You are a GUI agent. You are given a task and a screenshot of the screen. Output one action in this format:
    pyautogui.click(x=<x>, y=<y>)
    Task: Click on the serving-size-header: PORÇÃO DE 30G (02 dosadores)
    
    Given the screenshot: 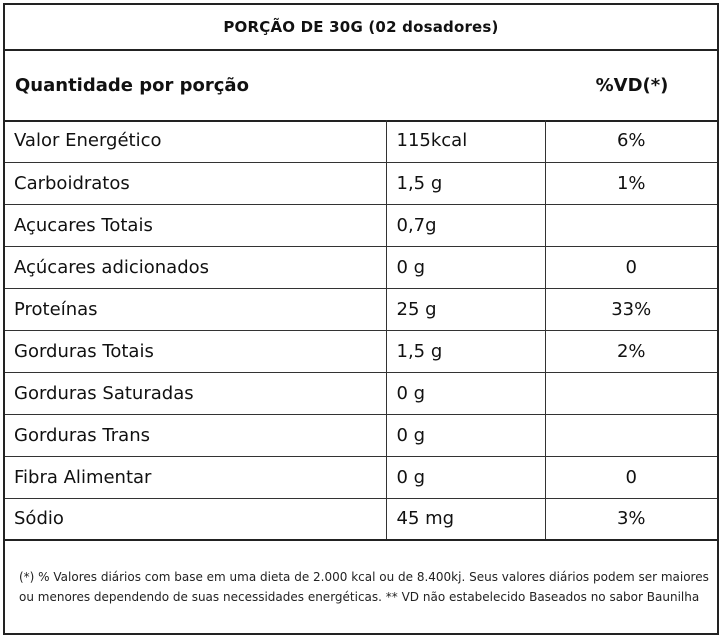 What is the action you would take?
    pyautogui.click(x=361, y=28)
    